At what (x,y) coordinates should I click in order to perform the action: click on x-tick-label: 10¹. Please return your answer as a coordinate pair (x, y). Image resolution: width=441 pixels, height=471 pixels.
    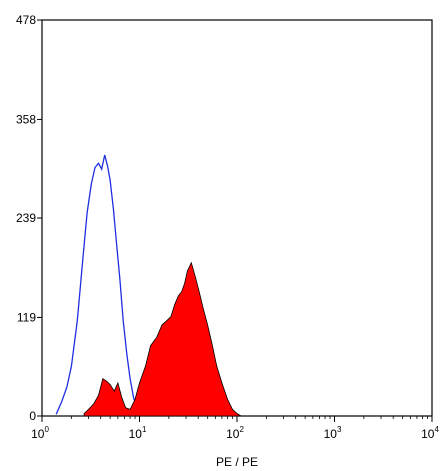
    Looking at the image, I should click on (138, 433).